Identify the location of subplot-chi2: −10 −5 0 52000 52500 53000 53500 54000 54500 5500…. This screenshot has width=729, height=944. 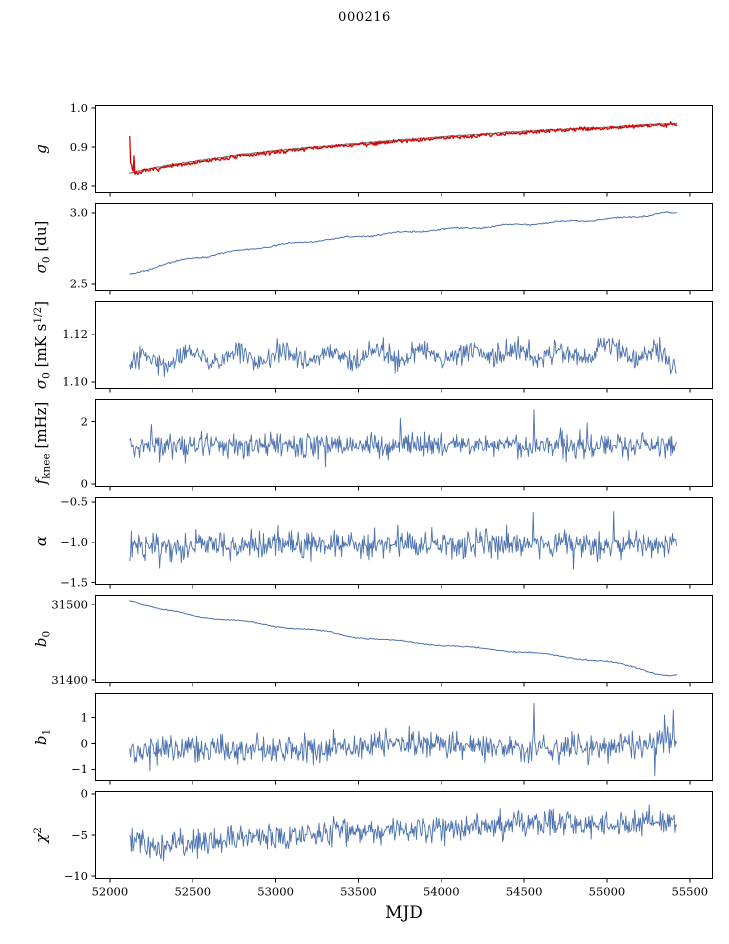
(372, 843).